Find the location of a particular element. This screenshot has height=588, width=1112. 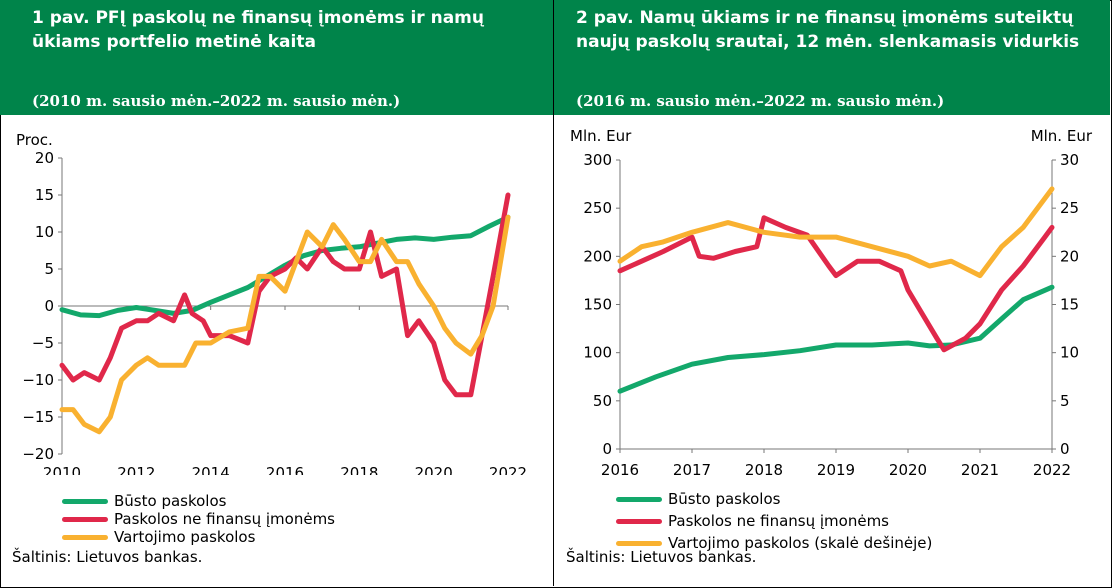

y-tick-label: −10 is located at coordinates (38, 380).